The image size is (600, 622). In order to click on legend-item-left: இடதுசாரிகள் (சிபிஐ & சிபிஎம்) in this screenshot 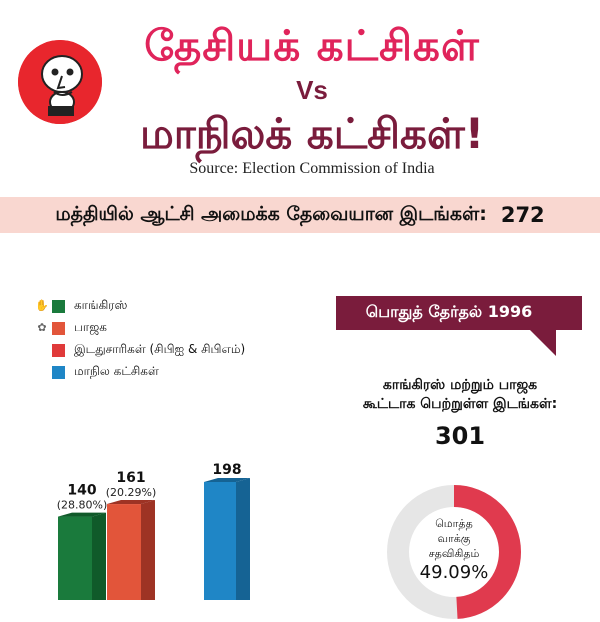, I will do `click(139, 350)`.